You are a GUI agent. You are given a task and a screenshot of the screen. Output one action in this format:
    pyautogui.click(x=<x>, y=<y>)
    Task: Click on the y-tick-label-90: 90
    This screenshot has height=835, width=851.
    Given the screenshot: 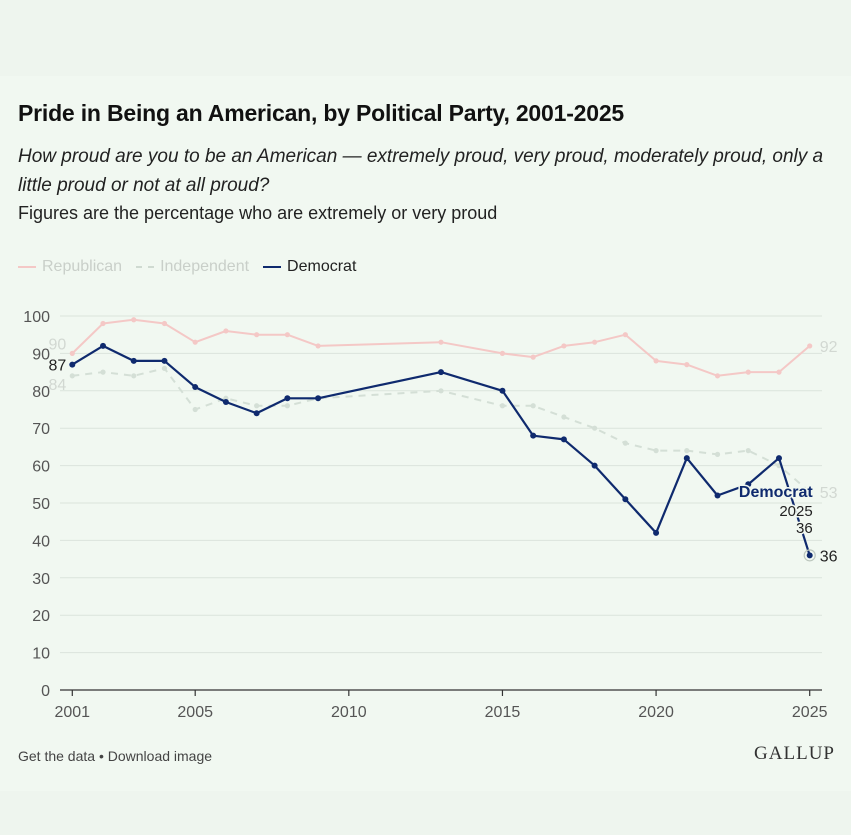 What is the action you would take?
    pyautogui.click(x=41, y=354)
    